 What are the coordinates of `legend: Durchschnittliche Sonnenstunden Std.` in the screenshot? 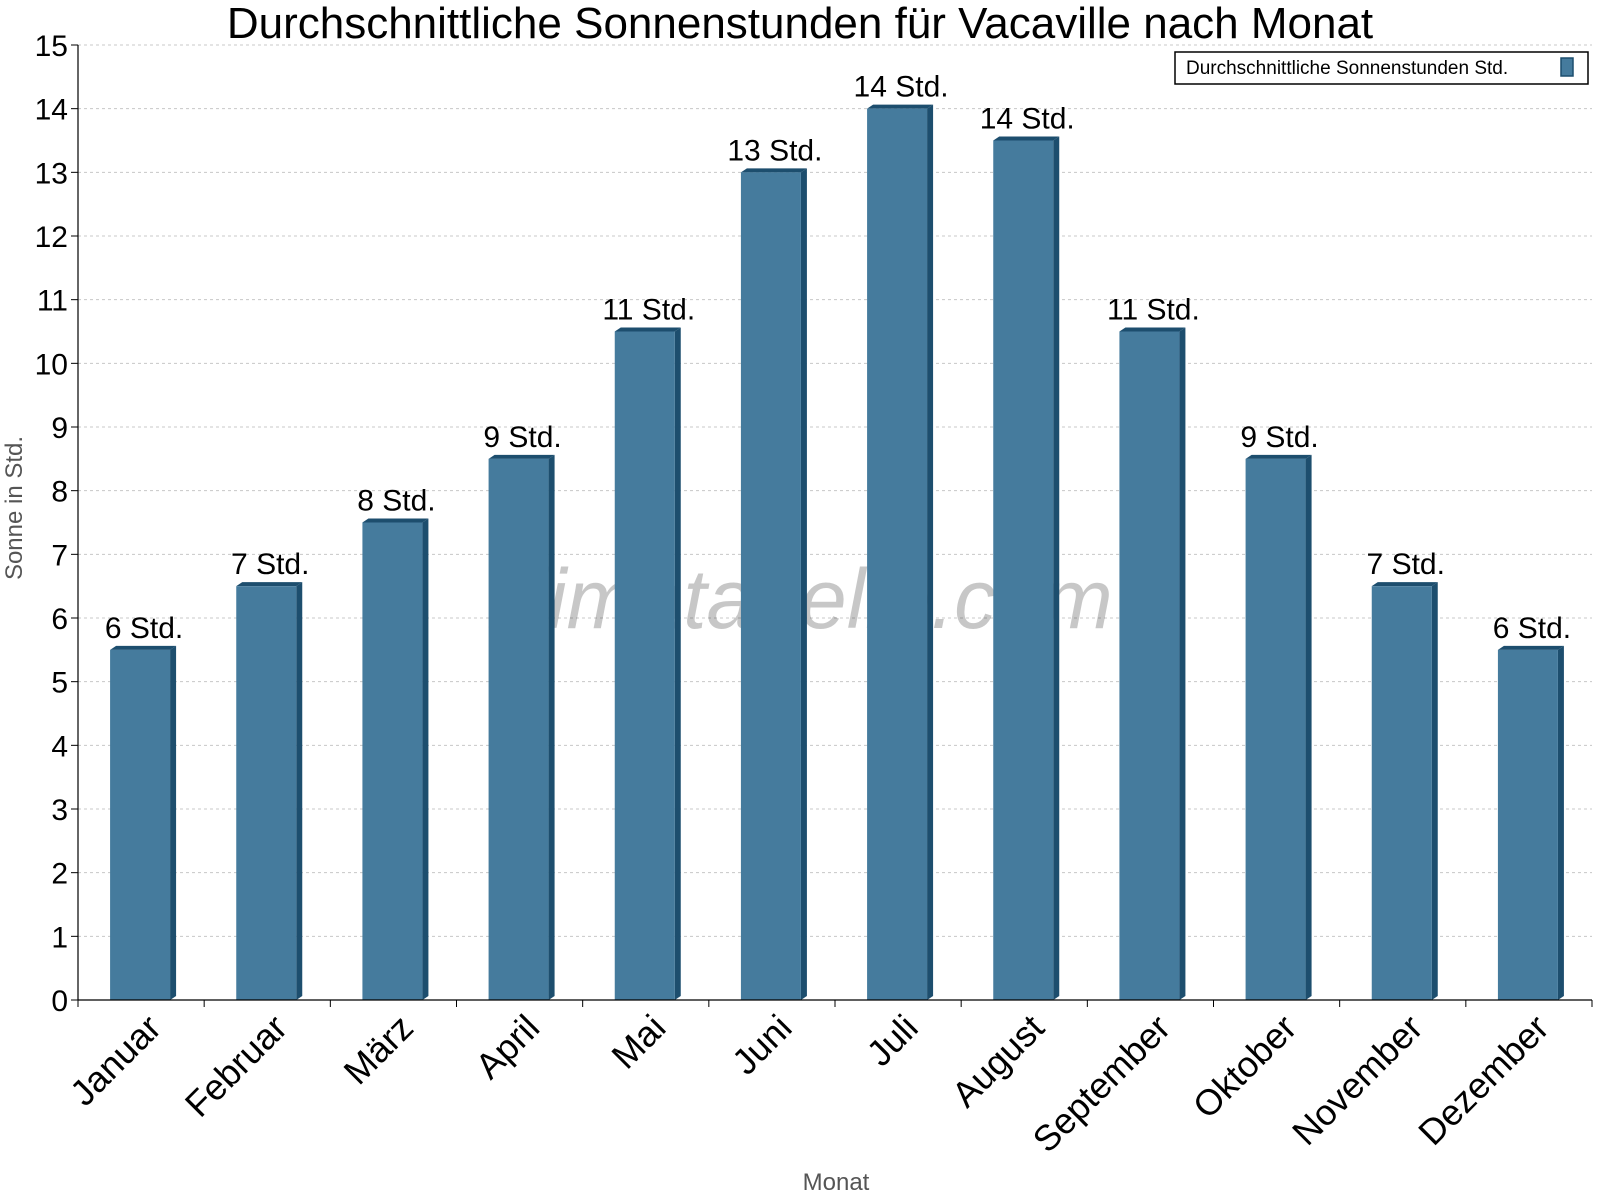 It's located at (1381, 68).